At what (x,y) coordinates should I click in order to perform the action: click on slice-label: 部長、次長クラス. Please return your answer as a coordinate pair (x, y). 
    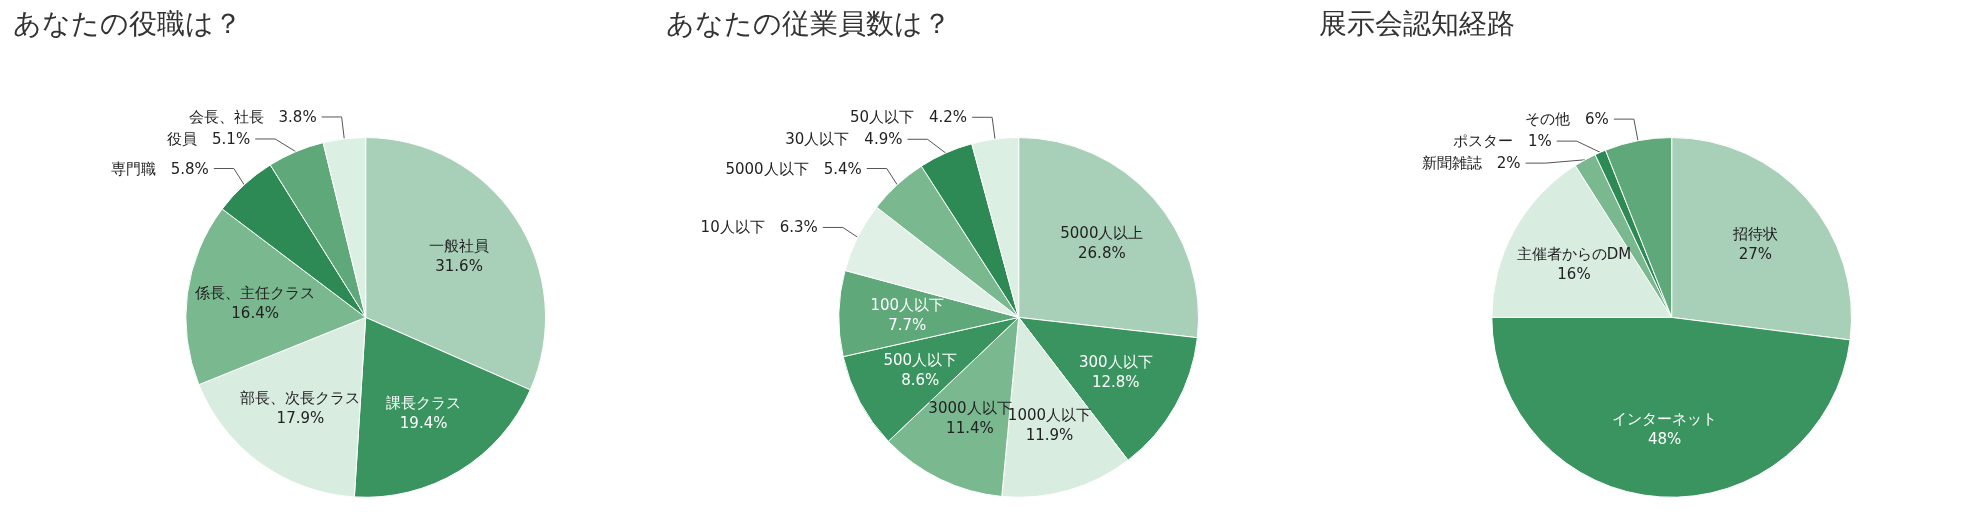
    Looking at the image, I should click on (300, 397).